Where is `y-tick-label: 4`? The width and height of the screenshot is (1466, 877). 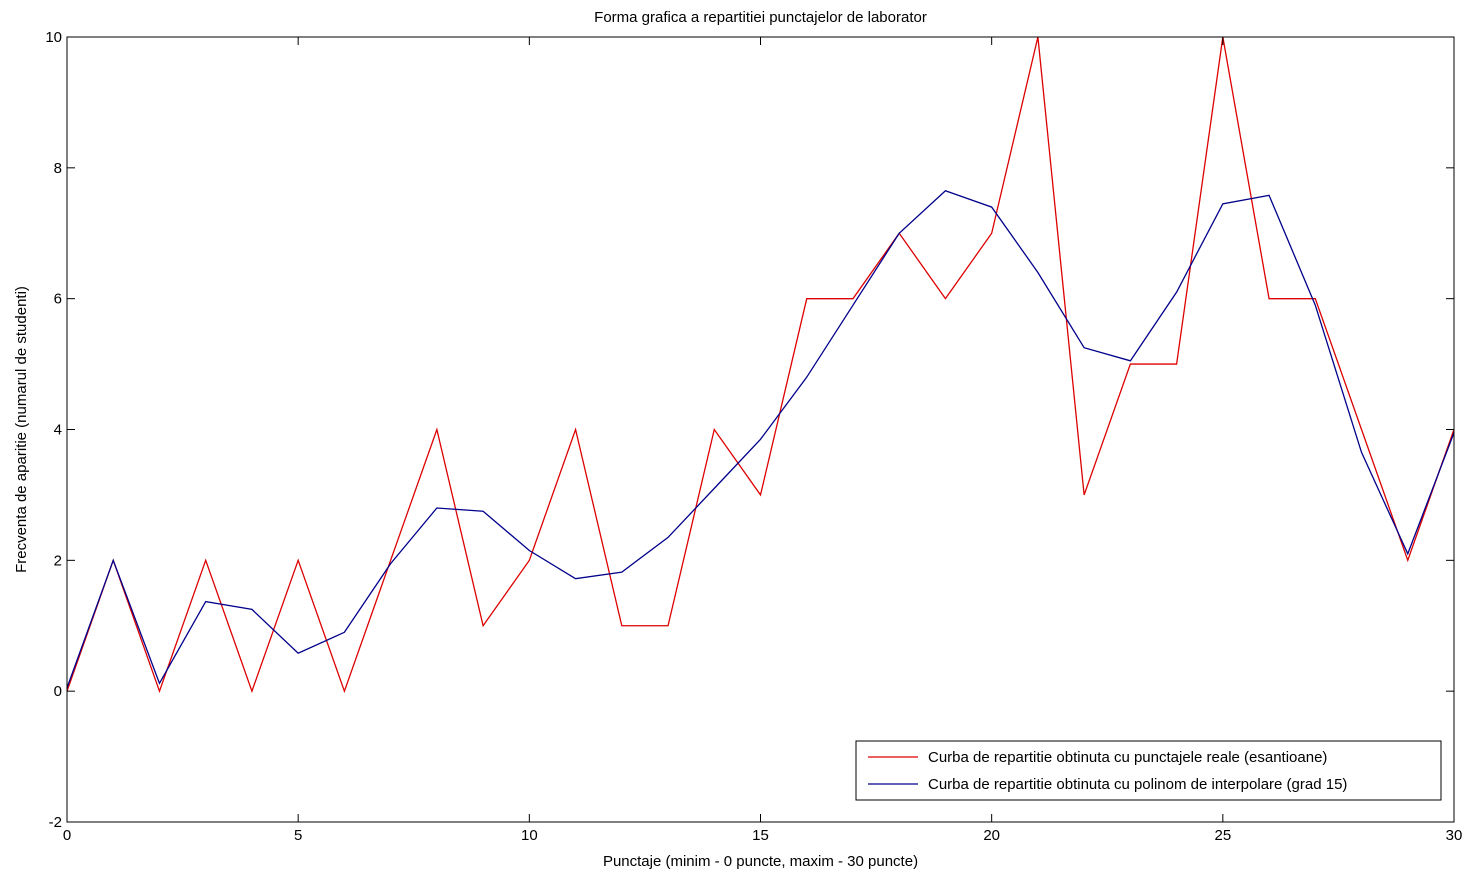
y-tick-label: 4 is located at coordinates (58, 430).